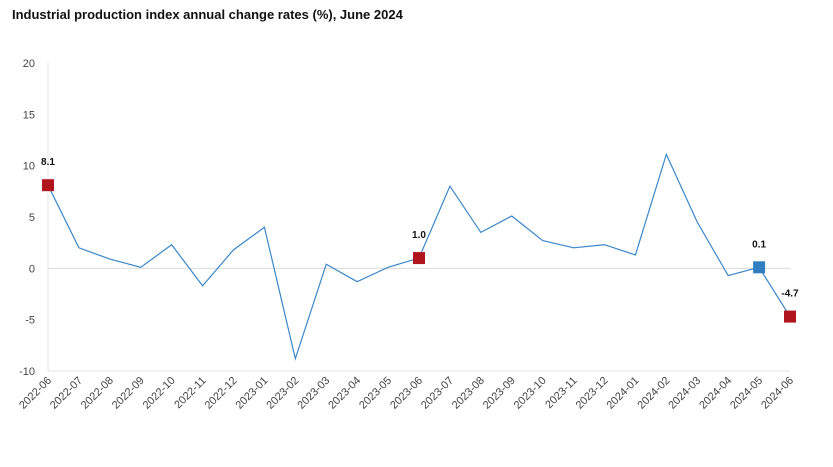 The width and height of the screenshot is (833, 467). Describe the element at coordinates (27, 372) in the screenshot. I see `y-tick-label: -10` at that location.